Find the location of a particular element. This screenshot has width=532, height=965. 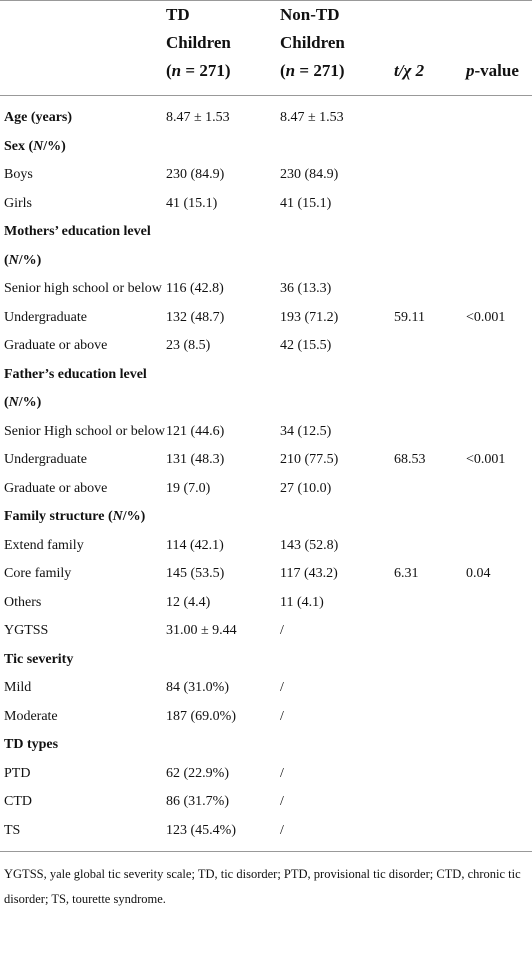

text-run: Children is located at coordinates (312, 42).